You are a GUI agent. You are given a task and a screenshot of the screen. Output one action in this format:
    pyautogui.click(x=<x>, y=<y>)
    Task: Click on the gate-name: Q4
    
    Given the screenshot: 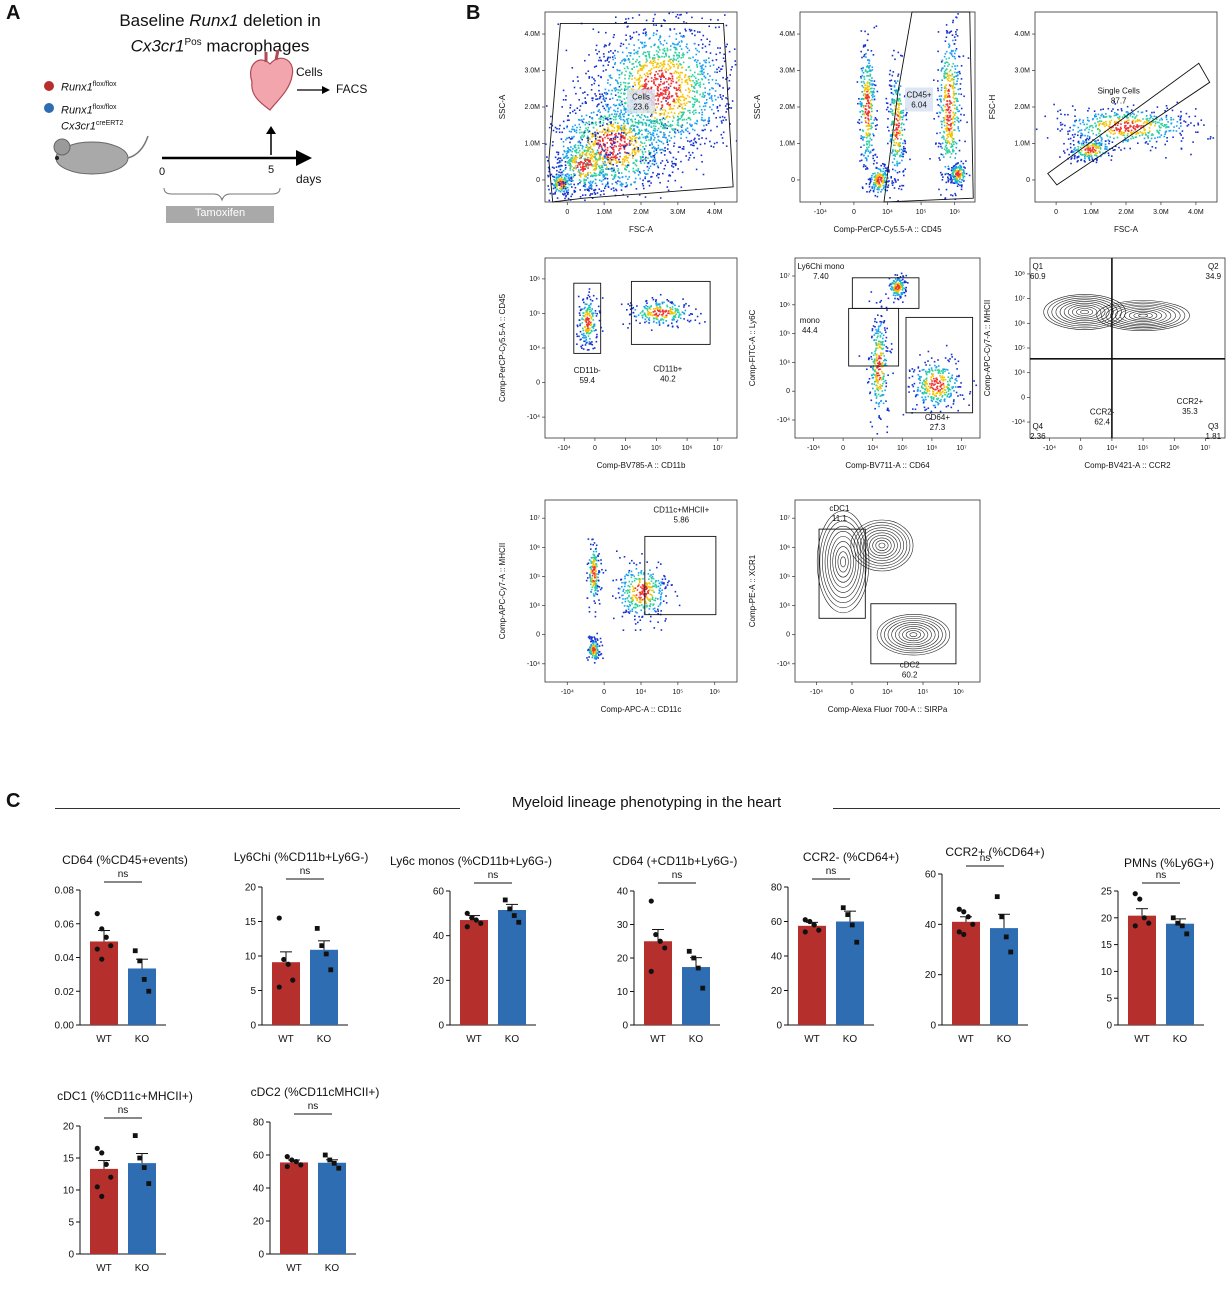 What is the action you would take?
    pyautogui.click(x=1037, y=426)
    